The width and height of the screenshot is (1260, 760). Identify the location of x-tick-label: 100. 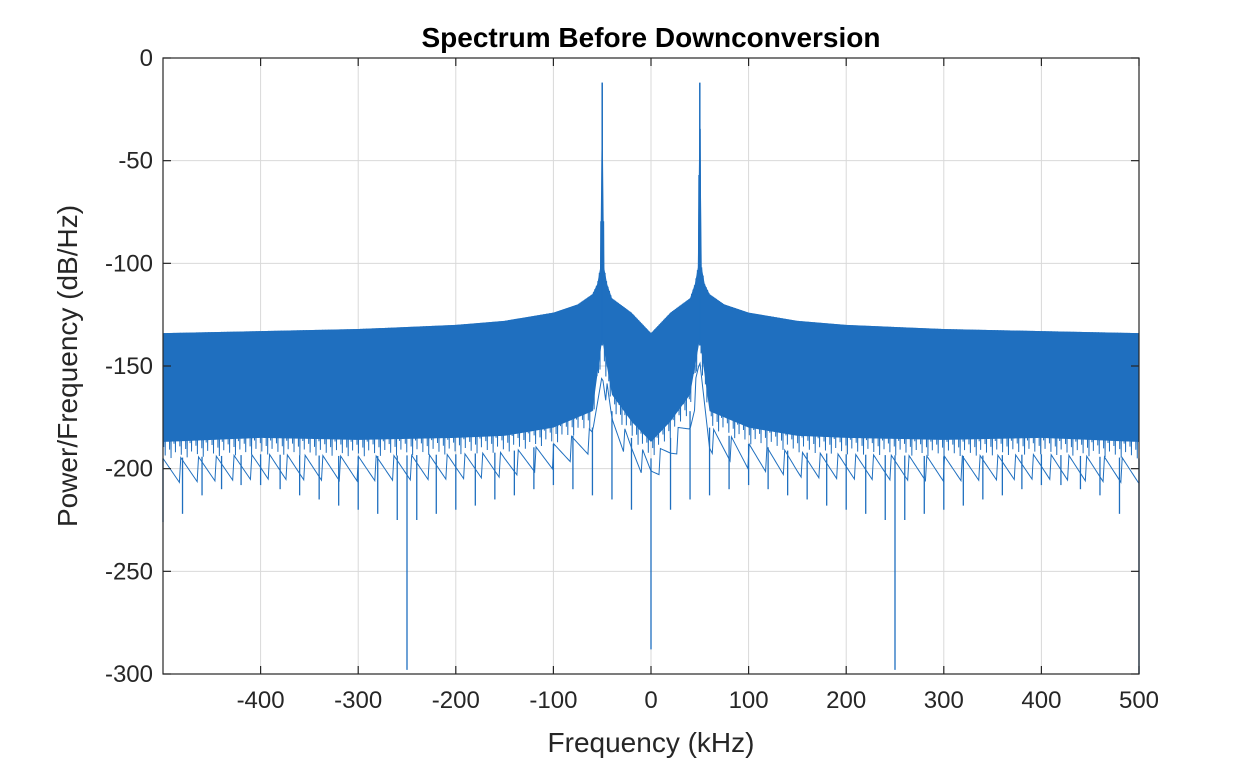
(749, 700).